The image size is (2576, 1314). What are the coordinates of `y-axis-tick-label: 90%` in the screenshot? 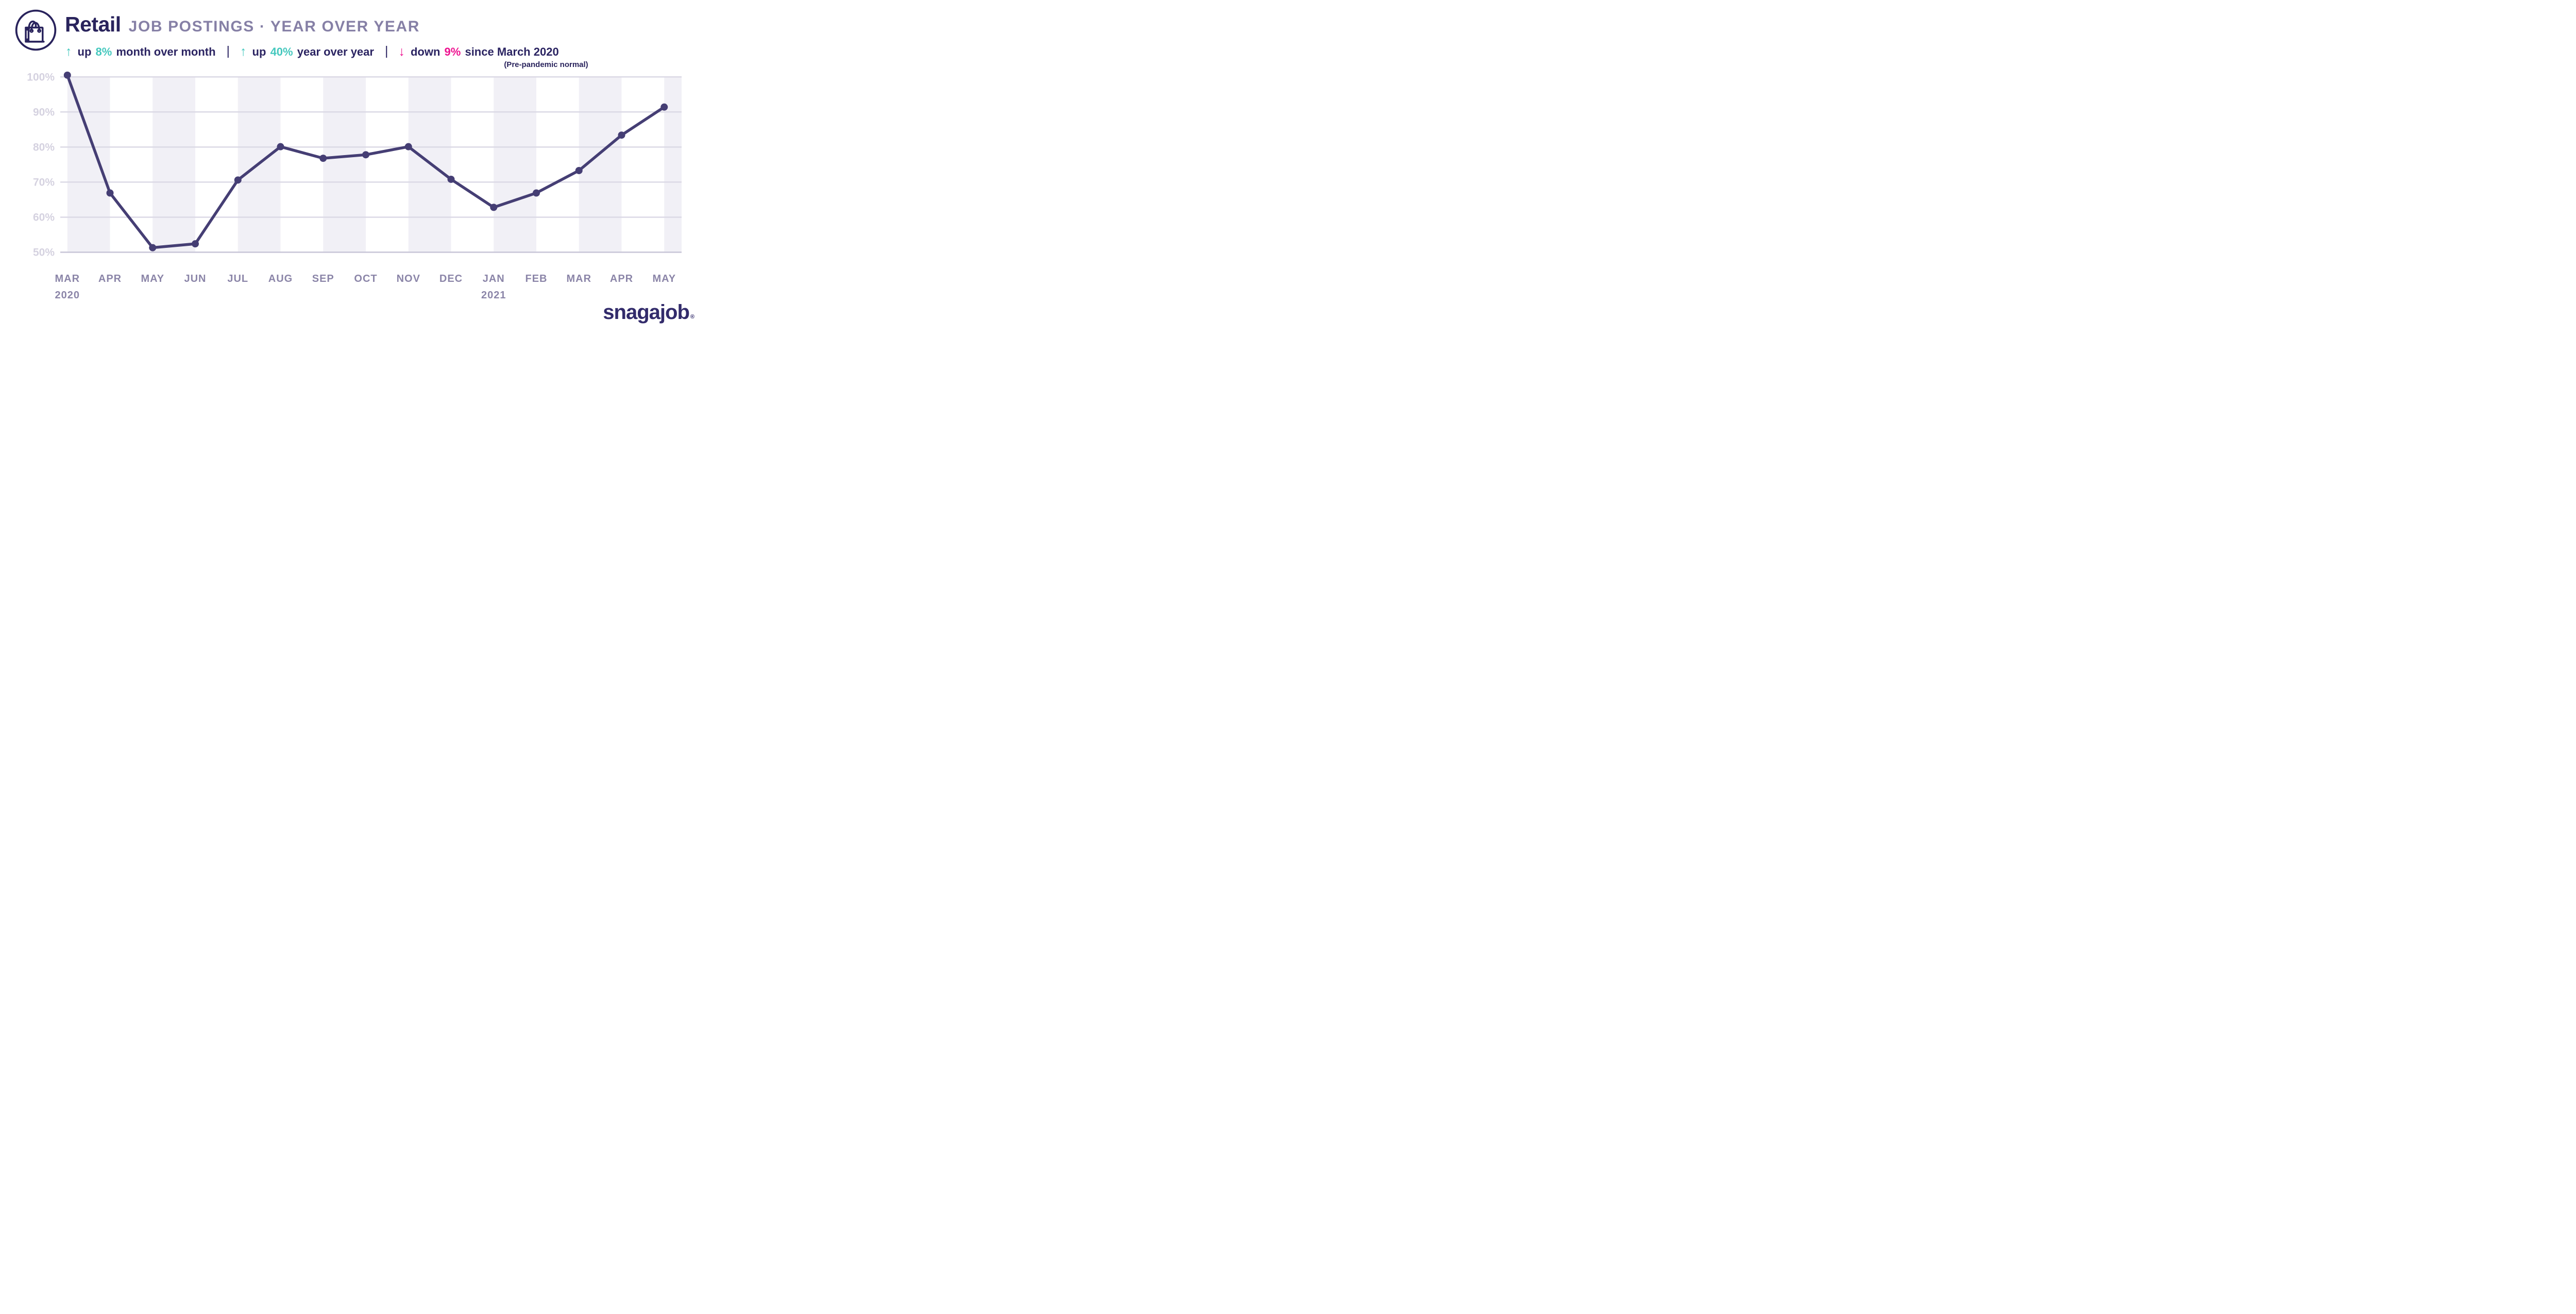 It's located at (44, 112).